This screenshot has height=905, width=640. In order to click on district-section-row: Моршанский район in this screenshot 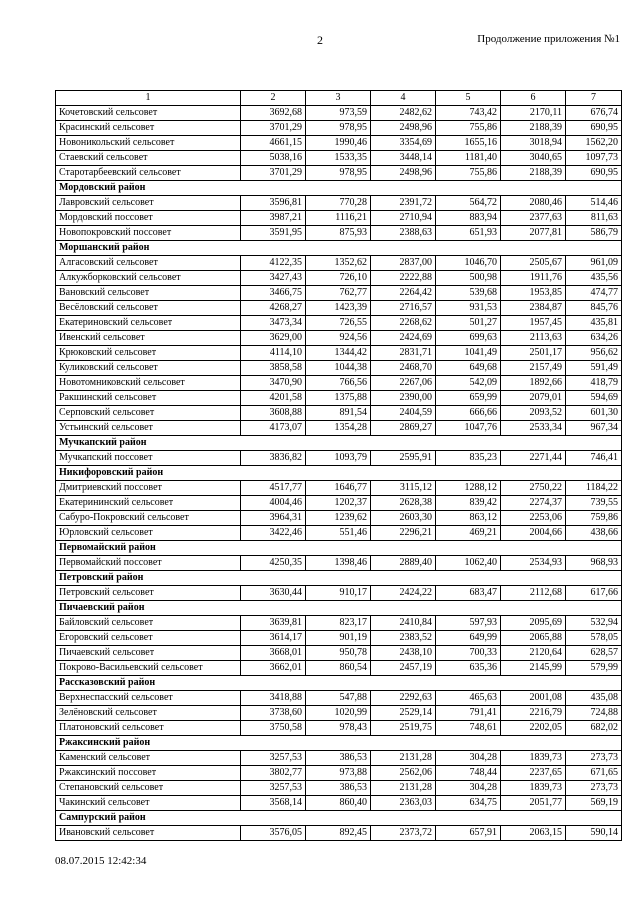, I will do `click(338, 248)`.